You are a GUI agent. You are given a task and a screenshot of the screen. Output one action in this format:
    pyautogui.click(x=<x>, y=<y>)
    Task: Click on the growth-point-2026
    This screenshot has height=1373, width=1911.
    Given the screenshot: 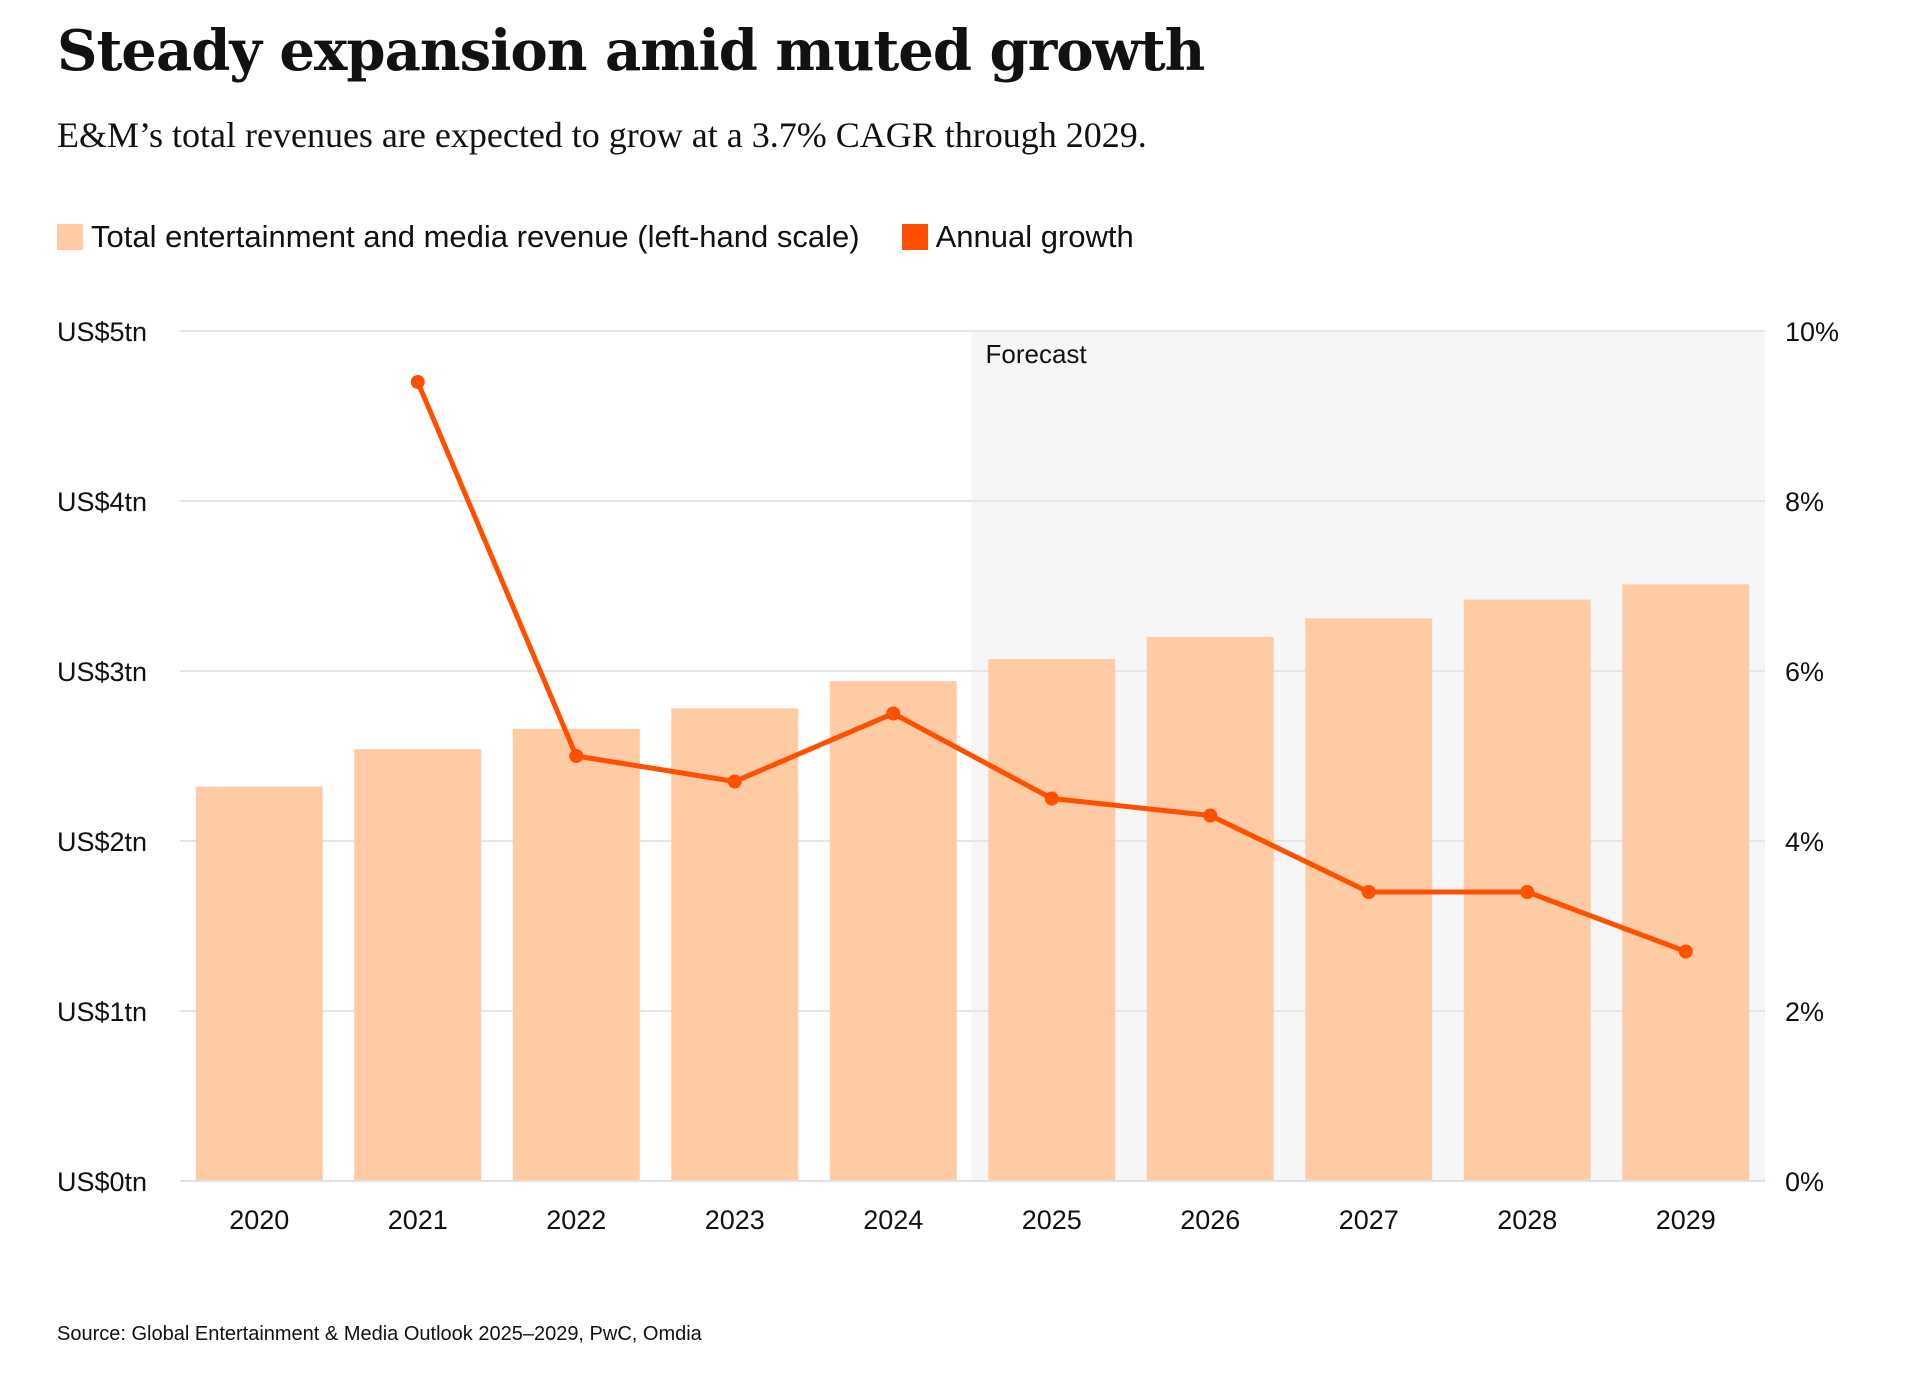 What is the action you would take?
    pyautogui.click(x=1210, y=815)
    